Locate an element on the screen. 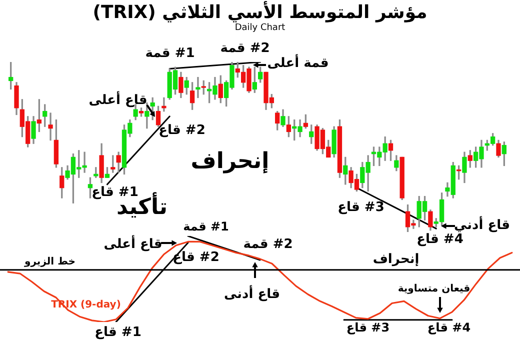 The width and height of the screenshot is (520, 350). annotation: قاع أدني is located at coordinates (482, 225).